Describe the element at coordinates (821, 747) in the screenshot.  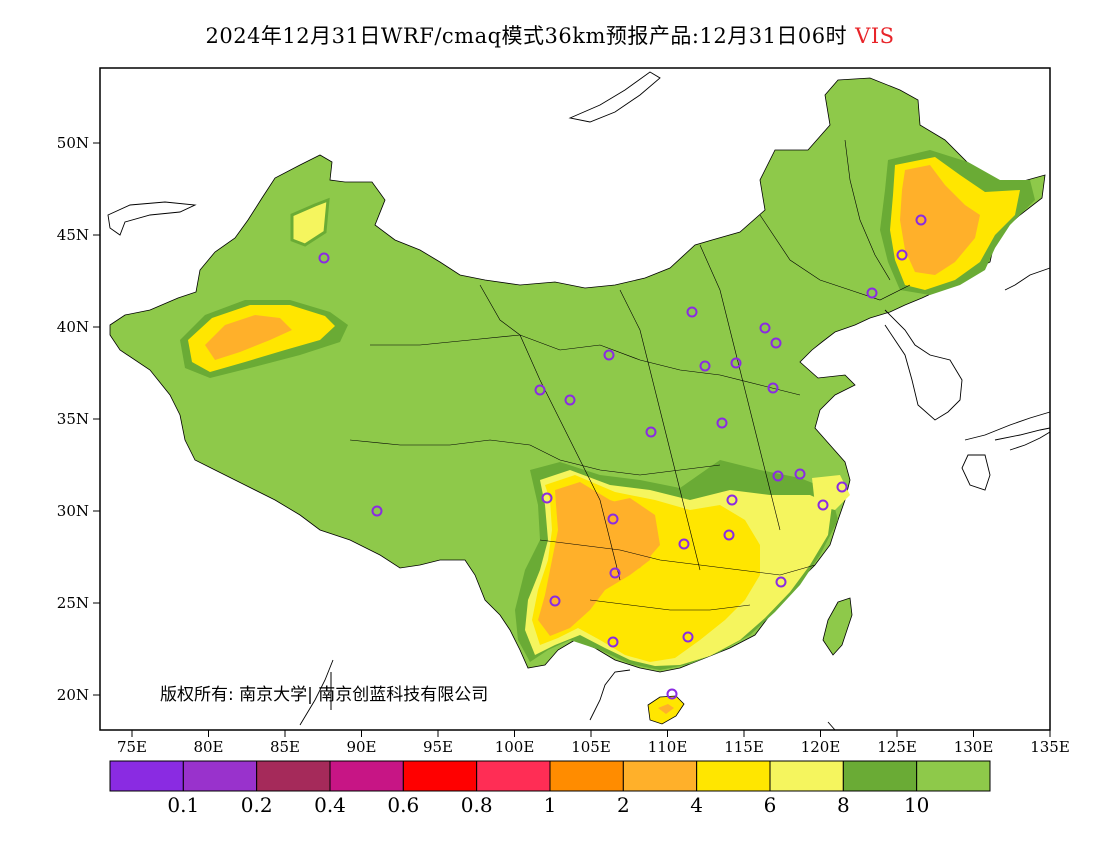
I see `lon-tick-label: 120E` at that location.